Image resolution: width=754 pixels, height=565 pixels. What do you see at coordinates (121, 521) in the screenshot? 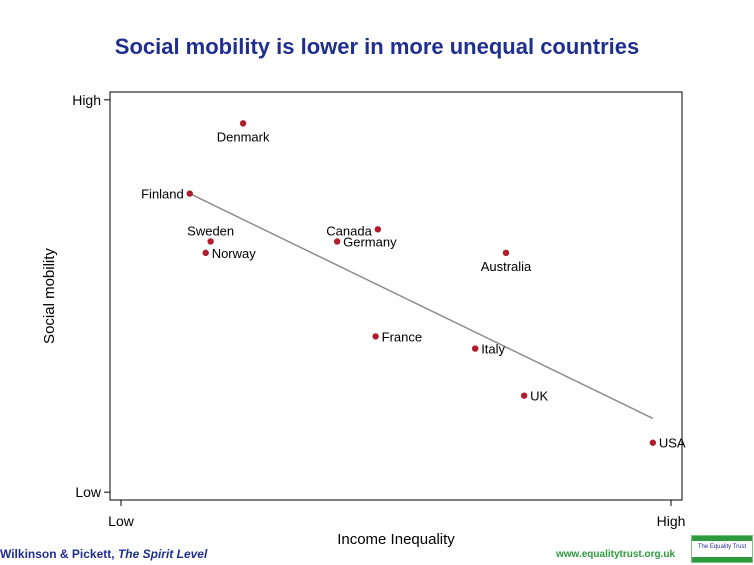
I see `x-tick-label: Low` at bounding box center [121, 521].